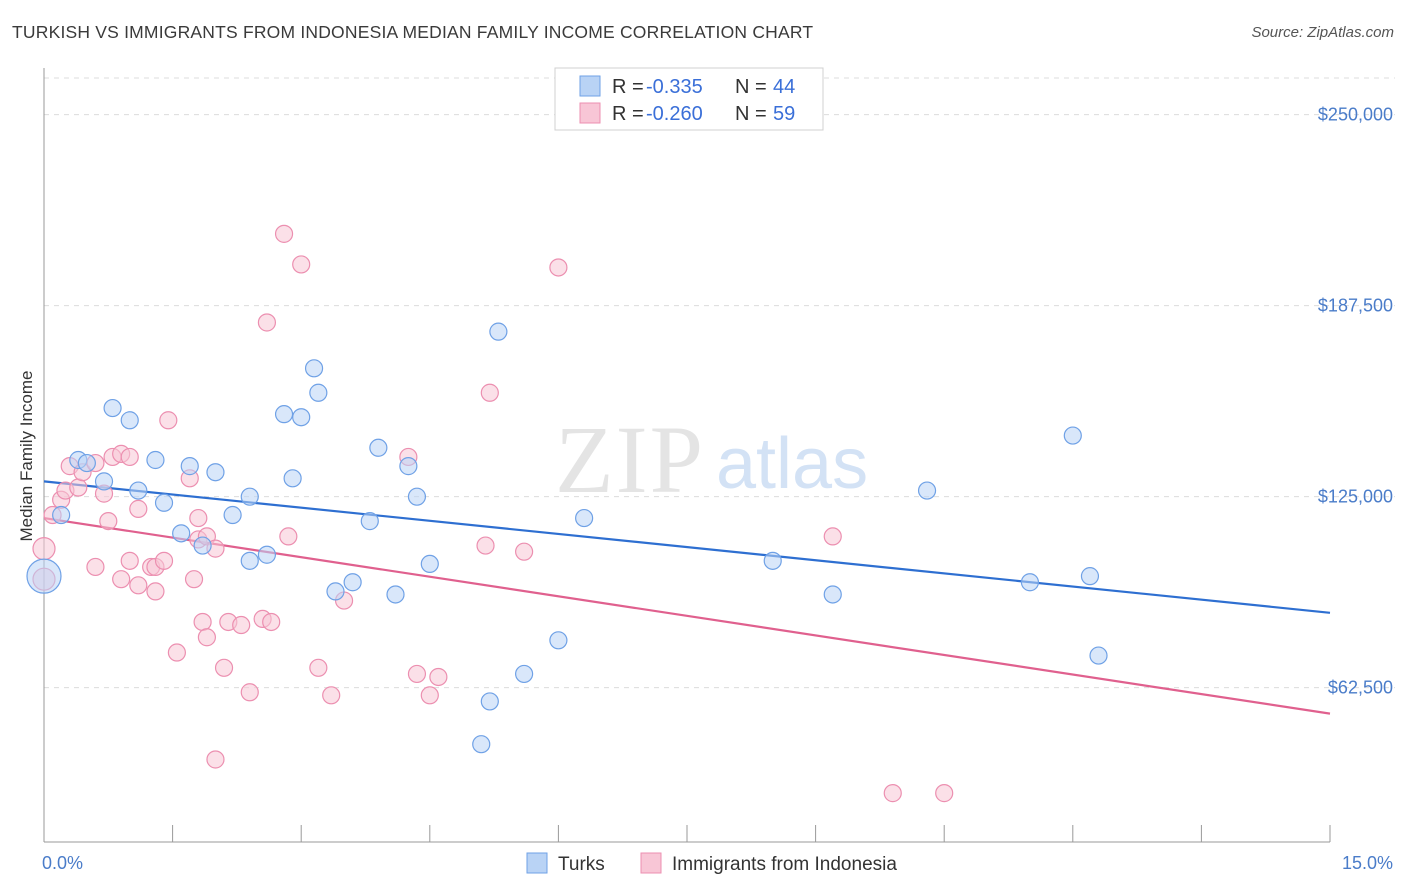 The height and width of the screenshot is (892, 1406). What do you see at coordinates (590, 86) in the screenshot?
I see `legend-swatch-turks` at bounding box center [590, 86].